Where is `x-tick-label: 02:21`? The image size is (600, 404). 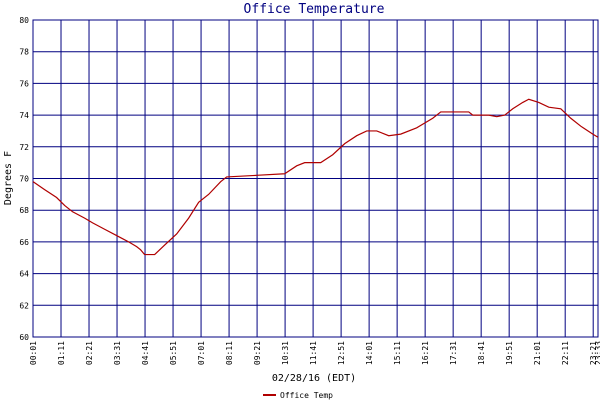 x-tick-label: 02:21 is located at coordinates (89, 353).